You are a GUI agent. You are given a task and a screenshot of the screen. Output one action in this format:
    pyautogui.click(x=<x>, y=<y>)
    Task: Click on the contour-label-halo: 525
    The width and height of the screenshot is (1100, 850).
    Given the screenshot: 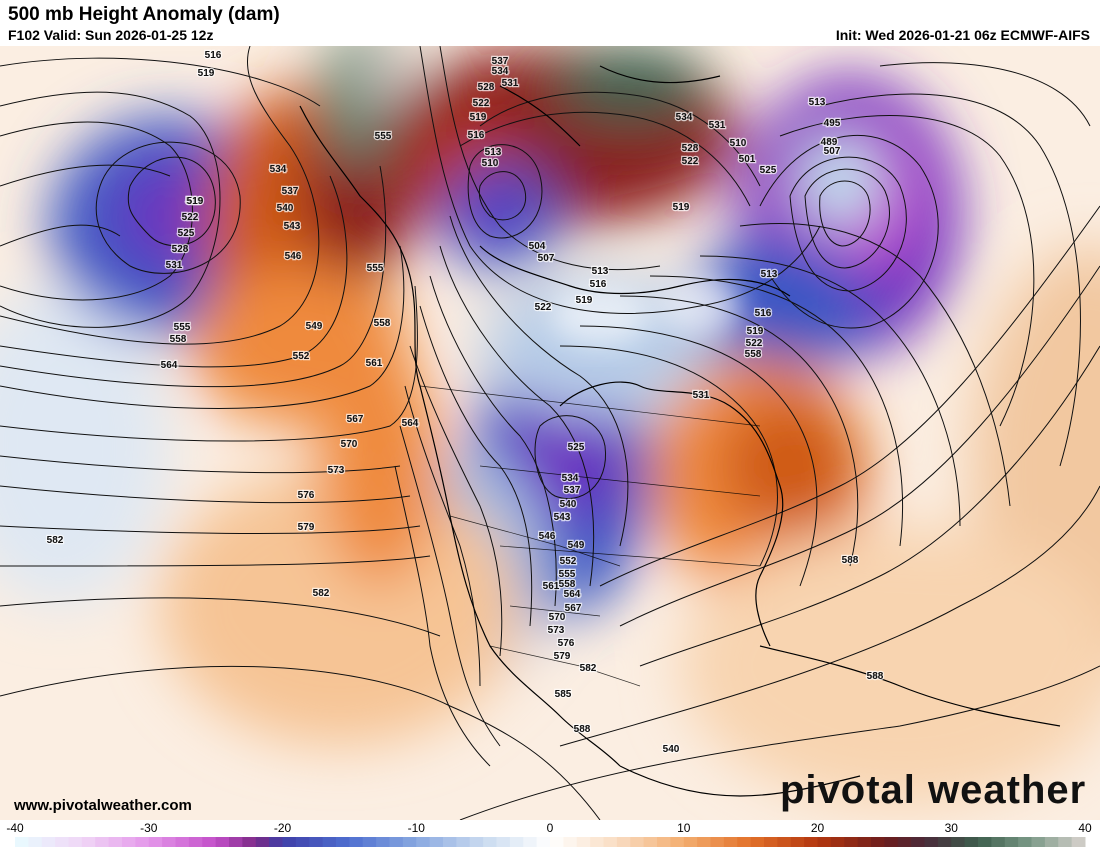 What is the action you would take?
    pyautogui.click(x=768, y=170)
    